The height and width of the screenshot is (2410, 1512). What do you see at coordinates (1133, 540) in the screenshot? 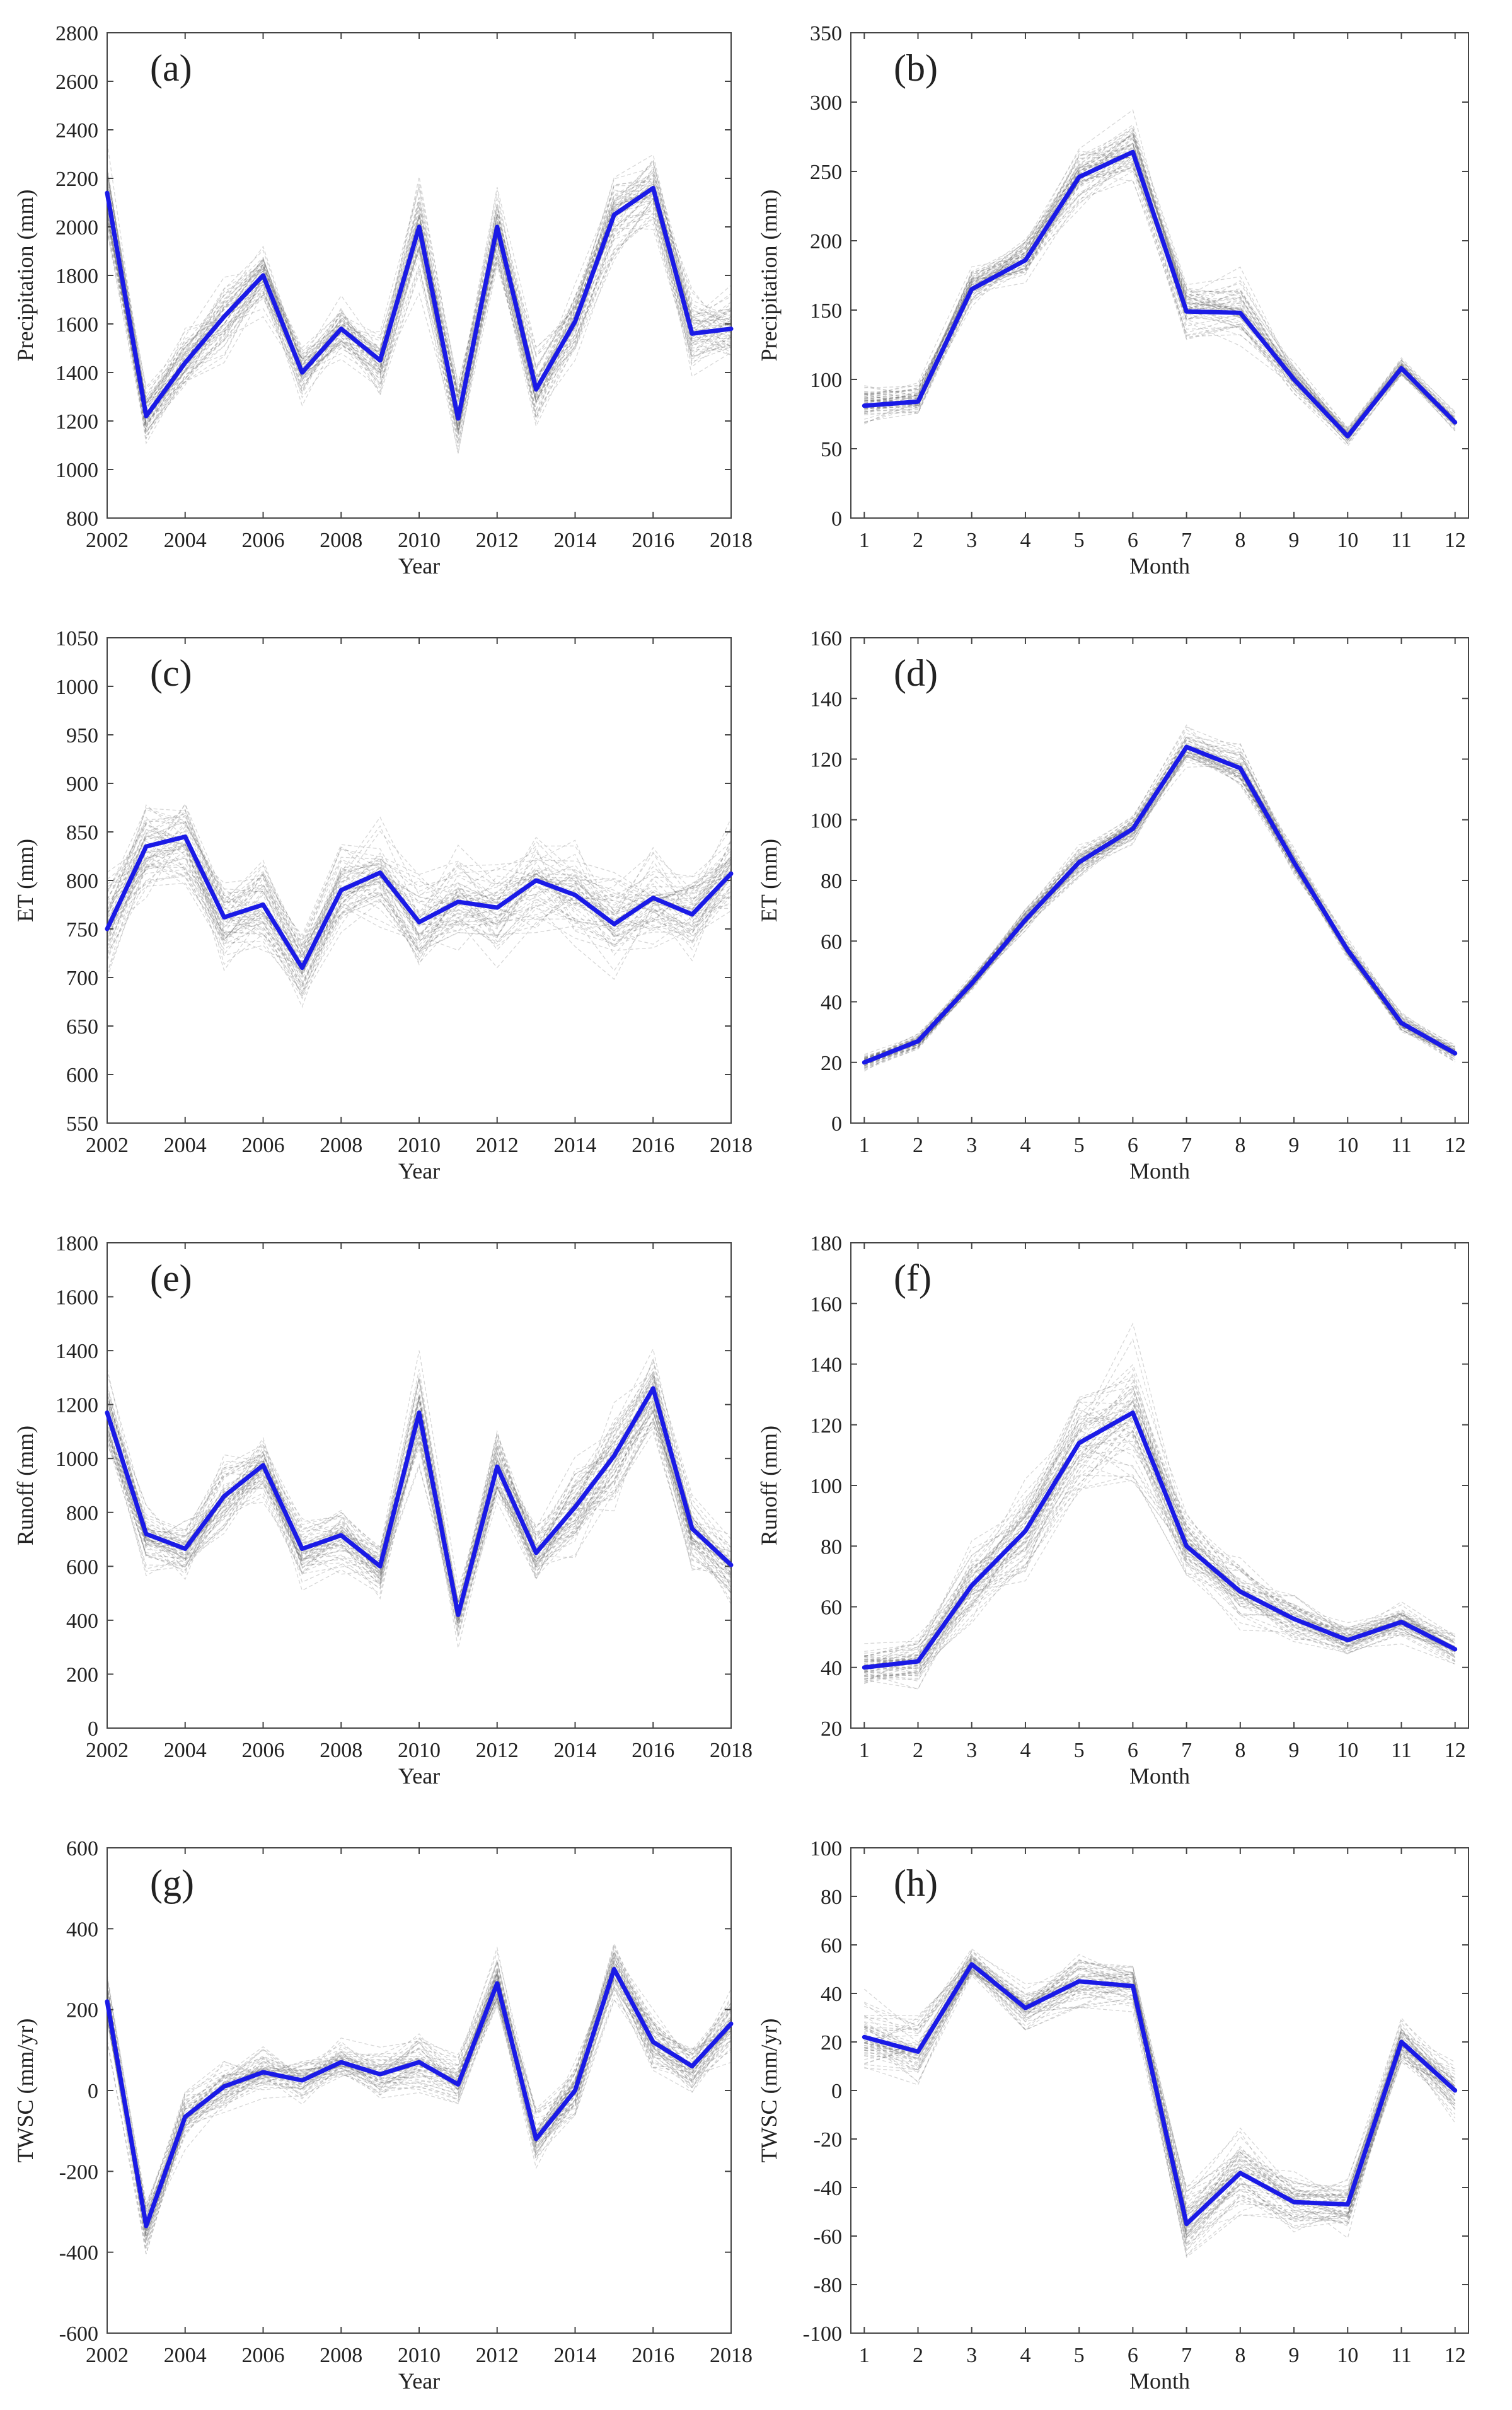
I see `x-tick-label: 6` at bounding box center [1133, 540].